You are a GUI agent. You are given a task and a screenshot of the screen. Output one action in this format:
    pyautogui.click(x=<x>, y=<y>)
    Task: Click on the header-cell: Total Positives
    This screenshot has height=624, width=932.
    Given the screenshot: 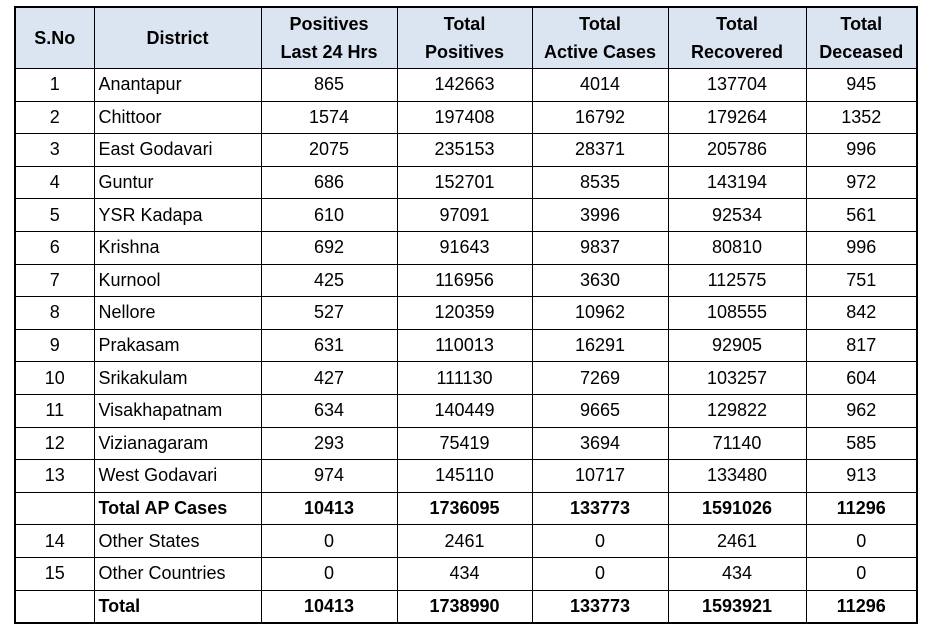 What is the action you would take?
    pyautogui.click(x=464, y=37)
    